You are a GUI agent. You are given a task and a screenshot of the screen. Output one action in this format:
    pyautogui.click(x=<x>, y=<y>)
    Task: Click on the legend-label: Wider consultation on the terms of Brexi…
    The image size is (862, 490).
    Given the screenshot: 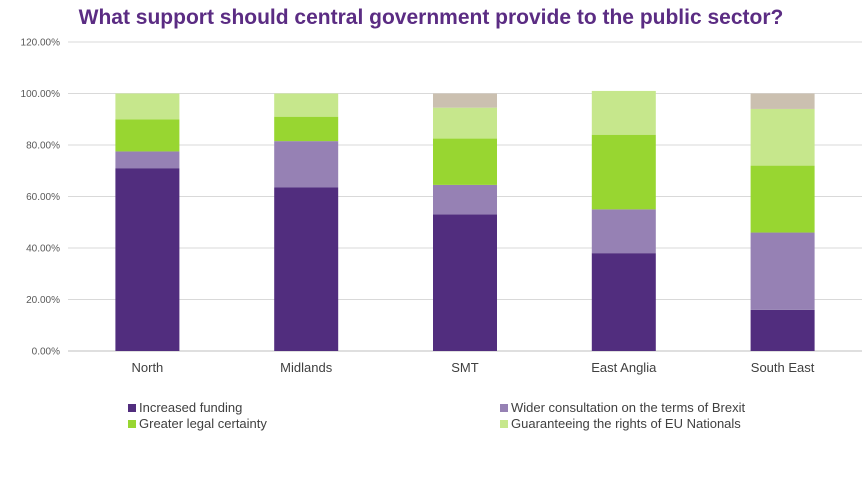 What is the action you would take?
    pyautogui.click(x=628, y=407)
    